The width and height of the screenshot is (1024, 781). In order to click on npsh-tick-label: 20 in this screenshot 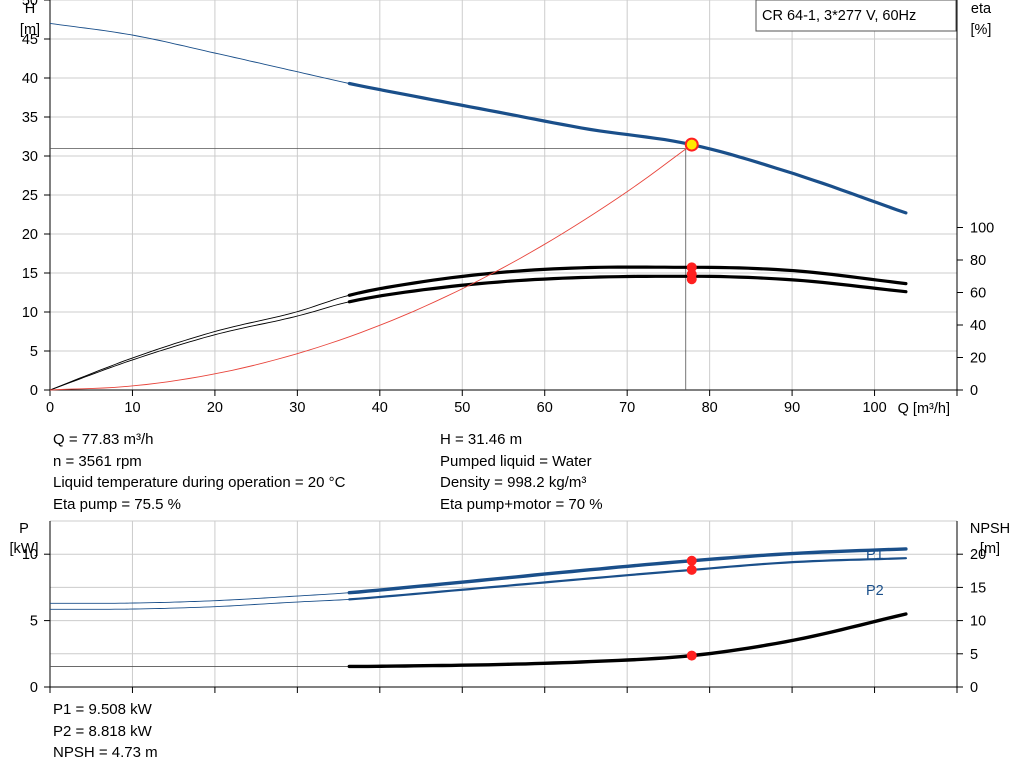, I will do `click(978, 555)`.